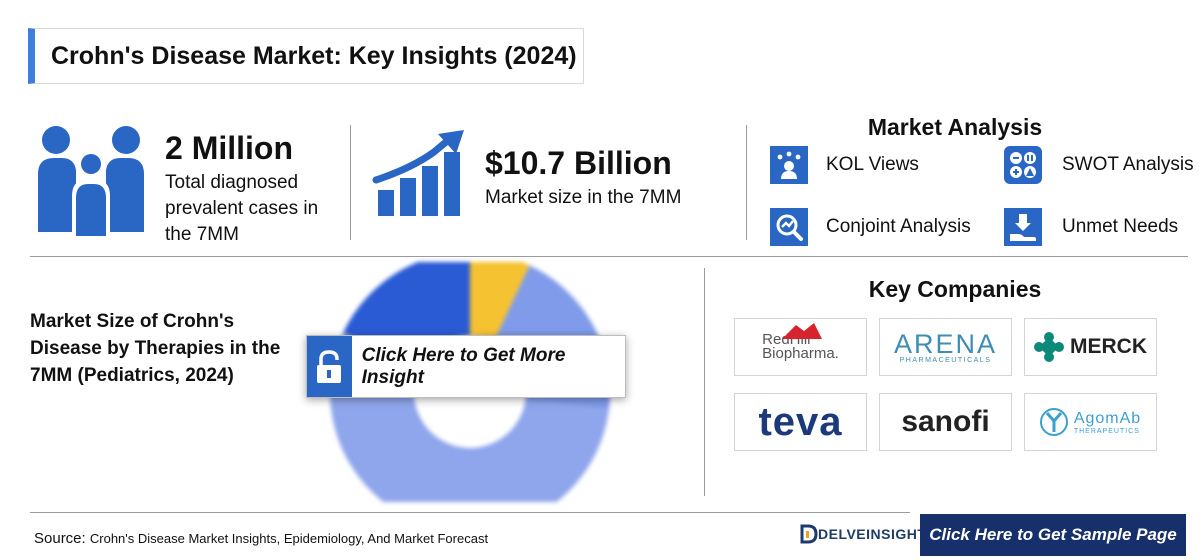  What do you see at coordinates (789, 227) in the screenshot?
I see `conjoint-icon` at bounding box center [789, 227].